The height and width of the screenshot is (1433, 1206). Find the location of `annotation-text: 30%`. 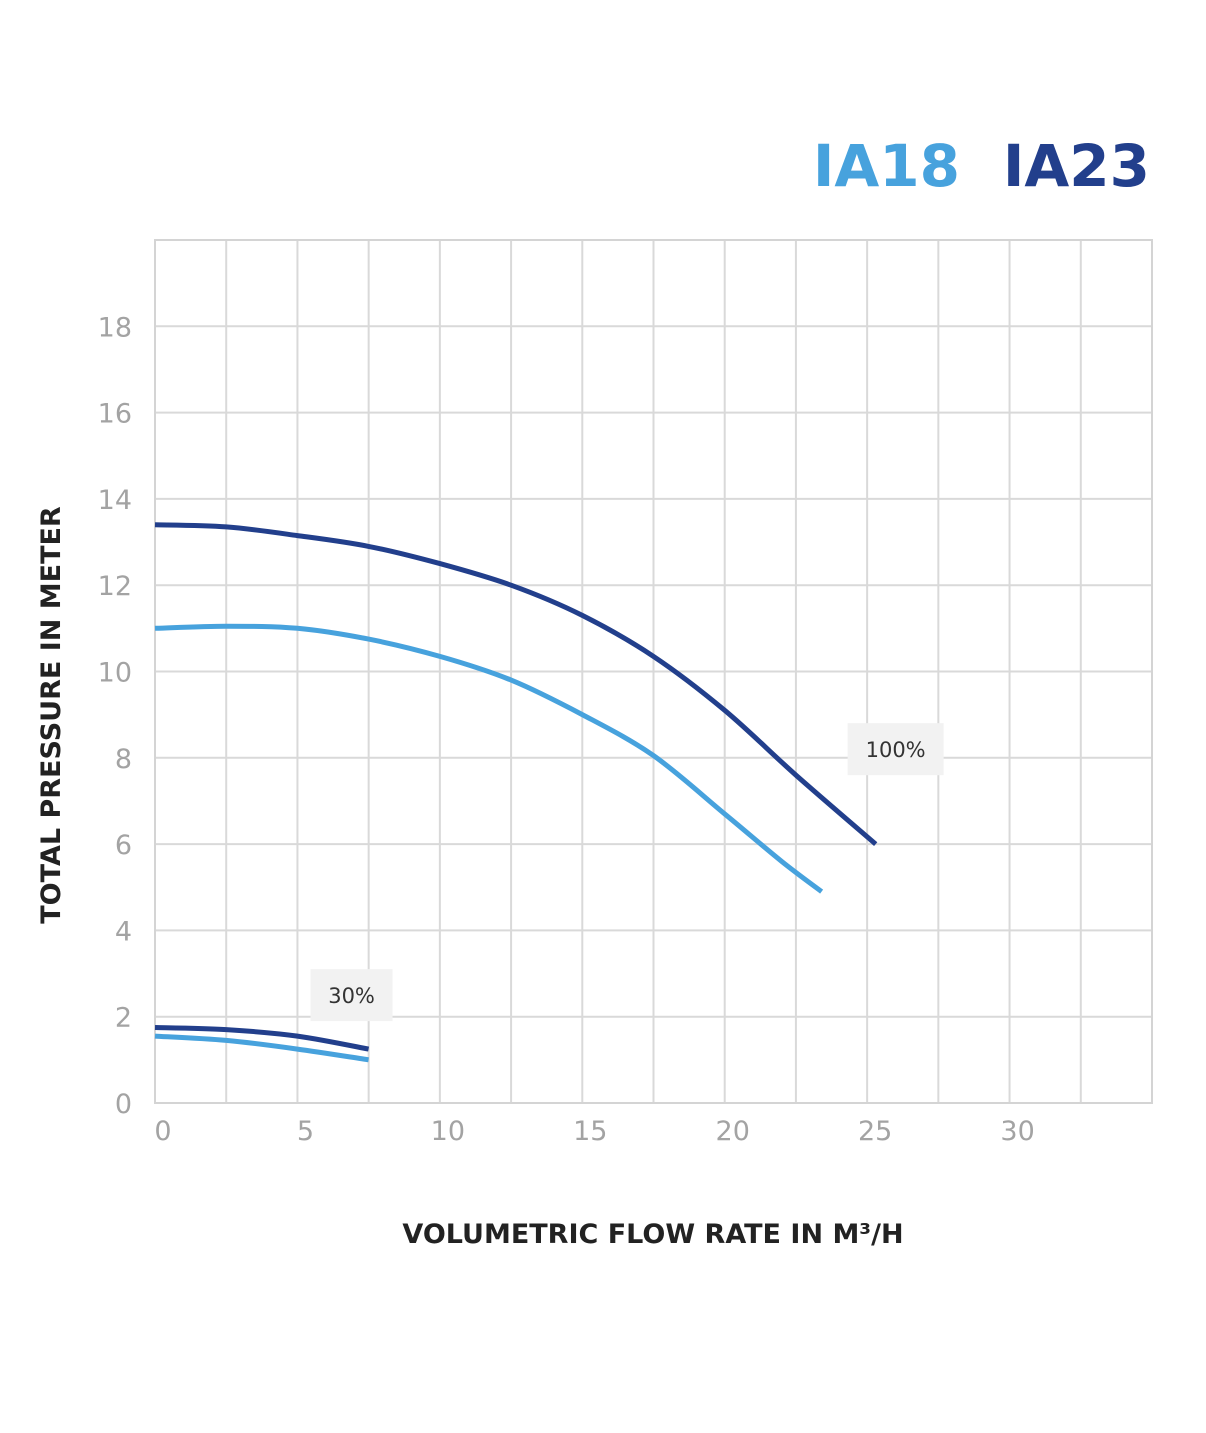

annotation-text: 30% is located at coordinates (351, 996).